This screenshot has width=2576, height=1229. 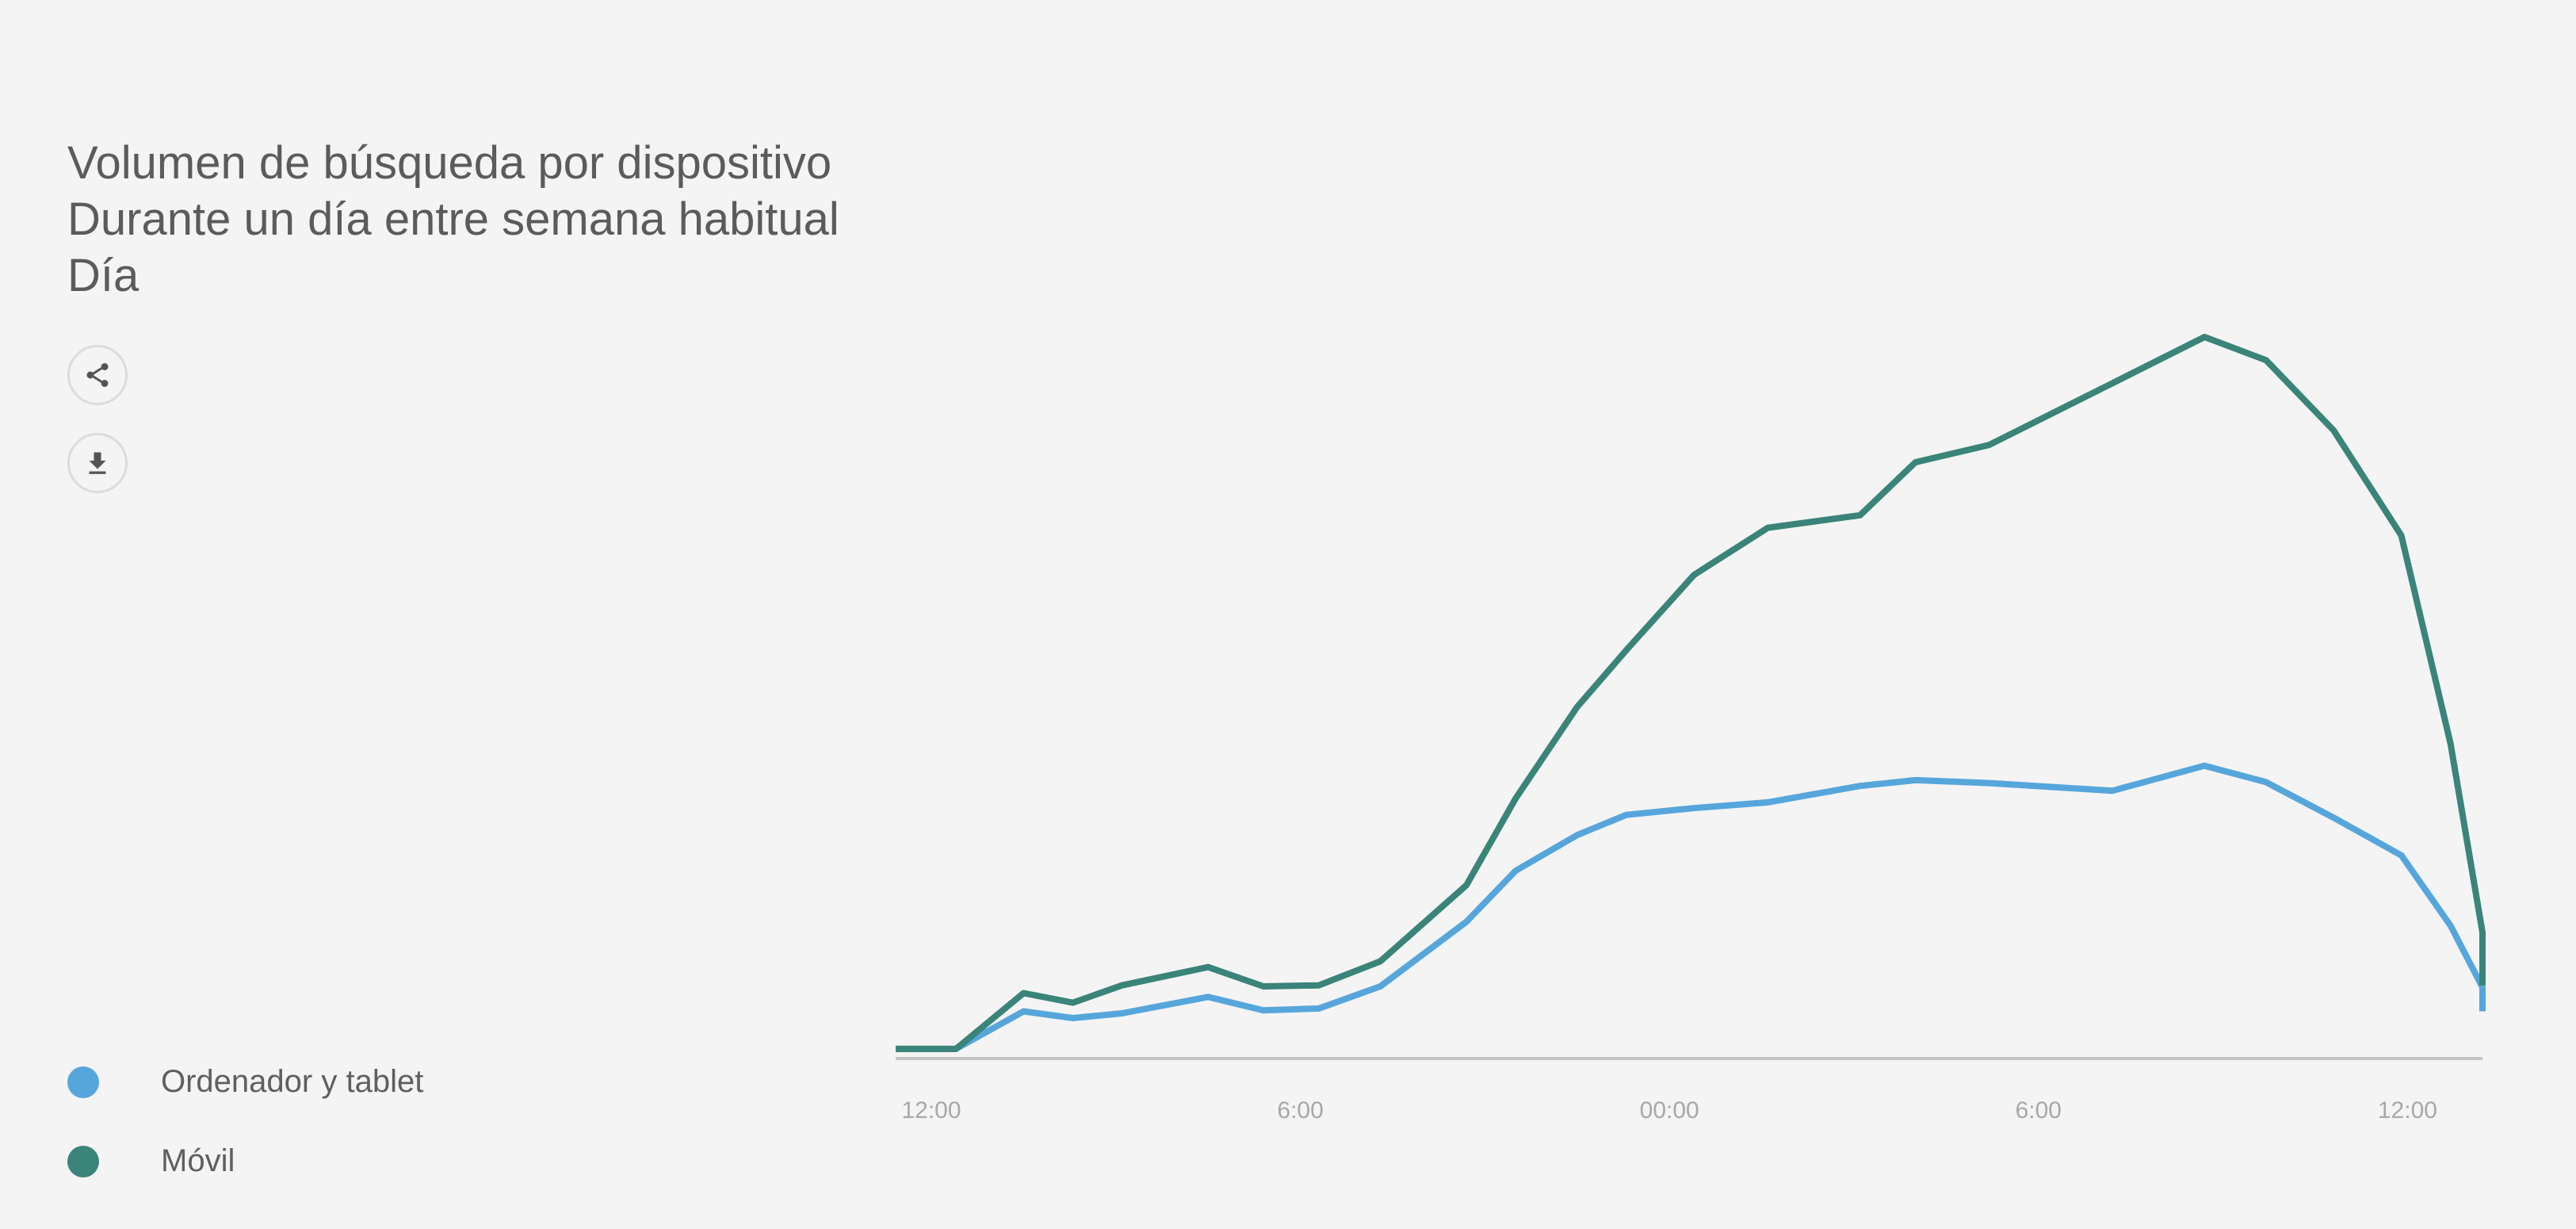 I want to click on chart-subtitle: Durante un día entre semana habitual, so click(x=453, y=219).